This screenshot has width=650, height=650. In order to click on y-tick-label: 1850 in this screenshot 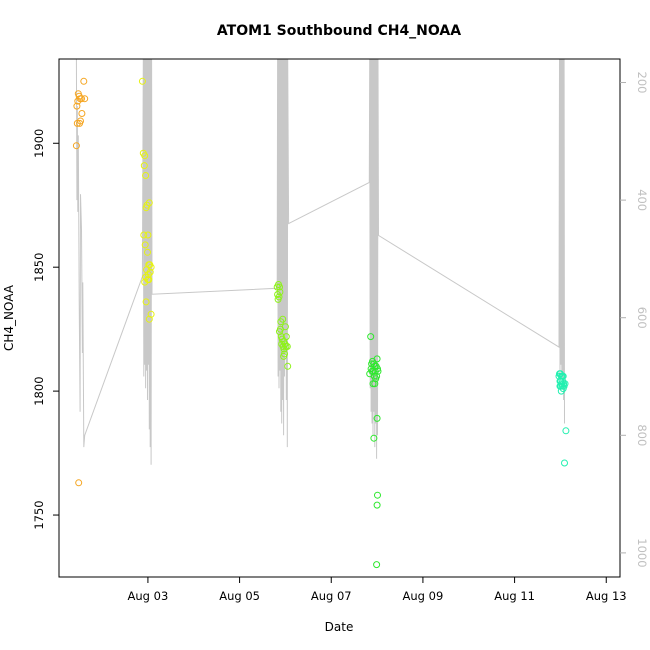, I will do `click(39, 267)`.